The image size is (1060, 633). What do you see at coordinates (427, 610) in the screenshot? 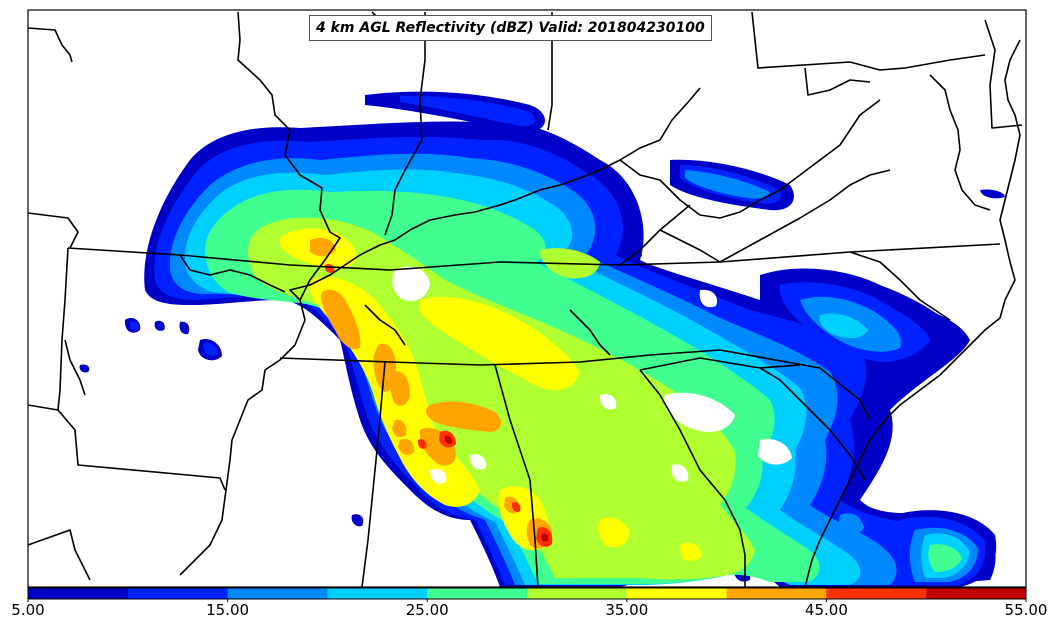
I see `colorbar-tick-label: 25.00` at bounding box center [427, 610].